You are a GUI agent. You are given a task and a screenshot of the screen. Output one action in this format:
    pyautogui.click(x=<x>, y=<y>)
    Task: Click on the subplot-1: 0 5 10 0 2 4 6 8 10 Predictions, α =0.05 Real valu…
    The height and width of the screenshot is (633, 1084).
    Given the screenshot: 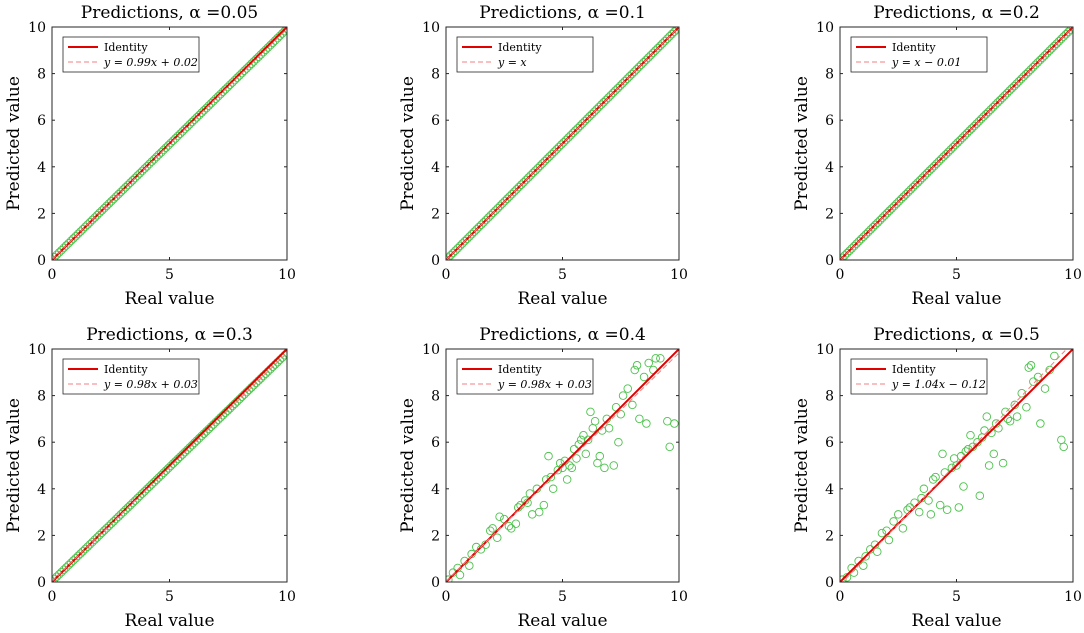 What is the action you would take?
    pyautogui.click(x=150, y=156)
    